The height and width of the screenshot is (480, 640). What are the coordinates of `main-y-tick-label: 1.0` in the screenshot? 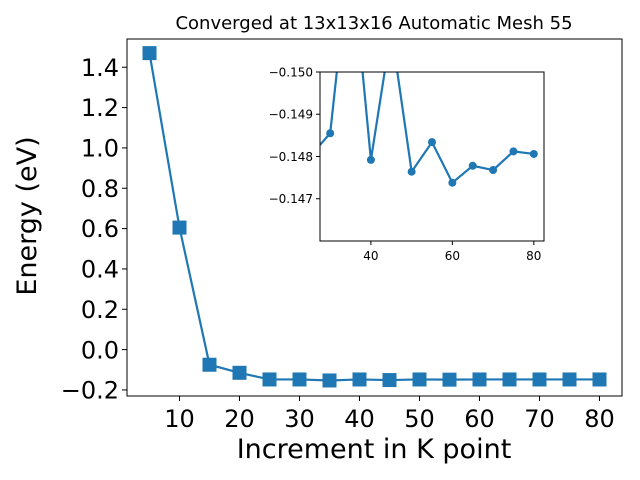 It's located at (100, 149).